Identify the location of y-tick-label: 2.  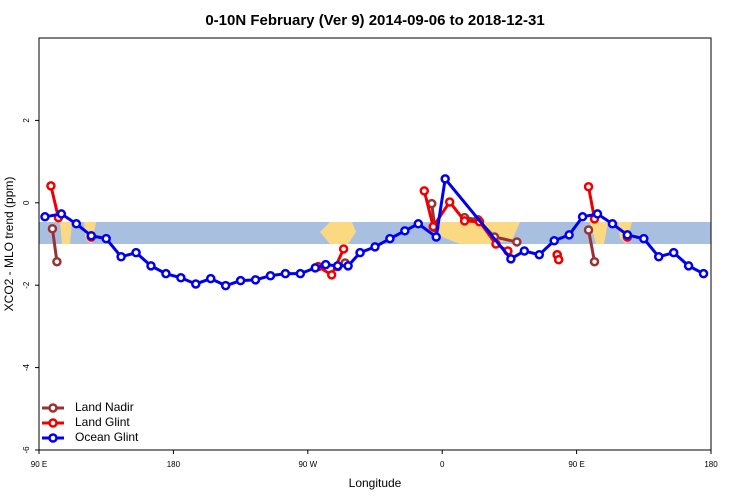
(26, 120).